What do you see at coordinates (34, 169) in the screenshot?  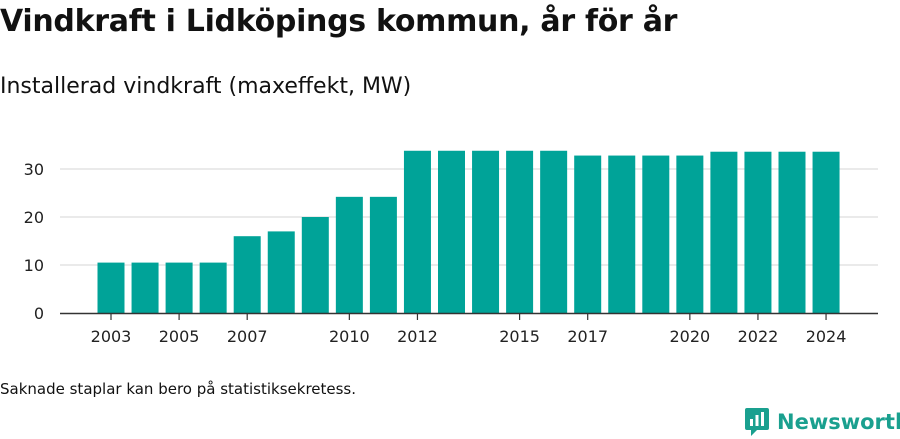 I see `y-tick-label: 30` at bounding box center [34, 169].